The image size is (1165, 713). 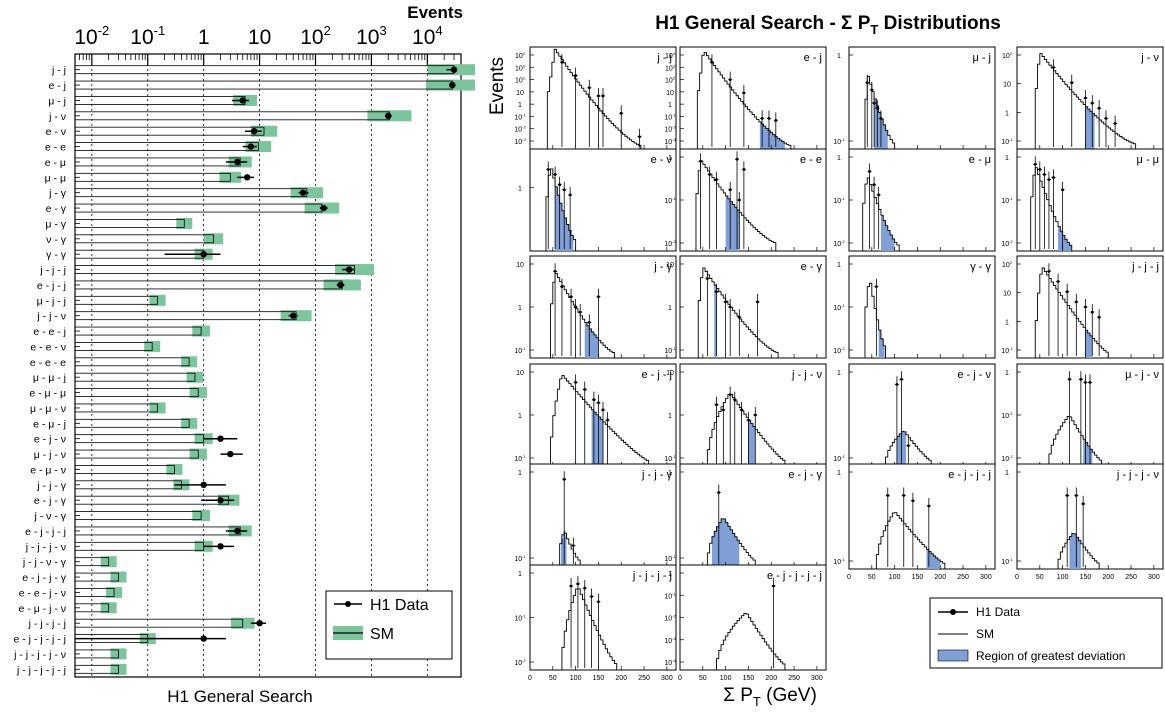 What do you see at coordinates (52, 271) in the screenshot?
I see `left-category-label: j - j - j` at bounding box center [52, 271].